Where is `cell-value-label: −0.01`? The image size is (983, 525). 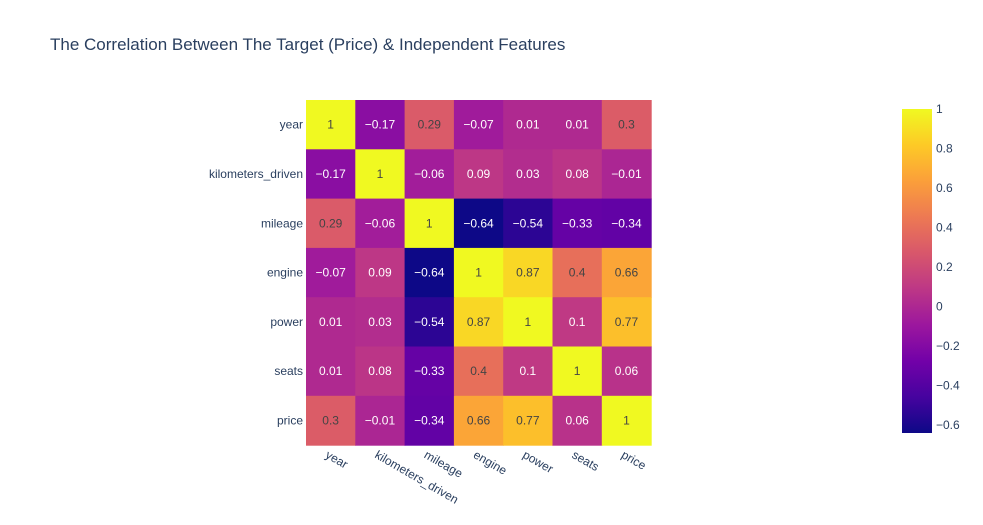 cell-value-label: −0.01 is located at coordinates (626, 174).